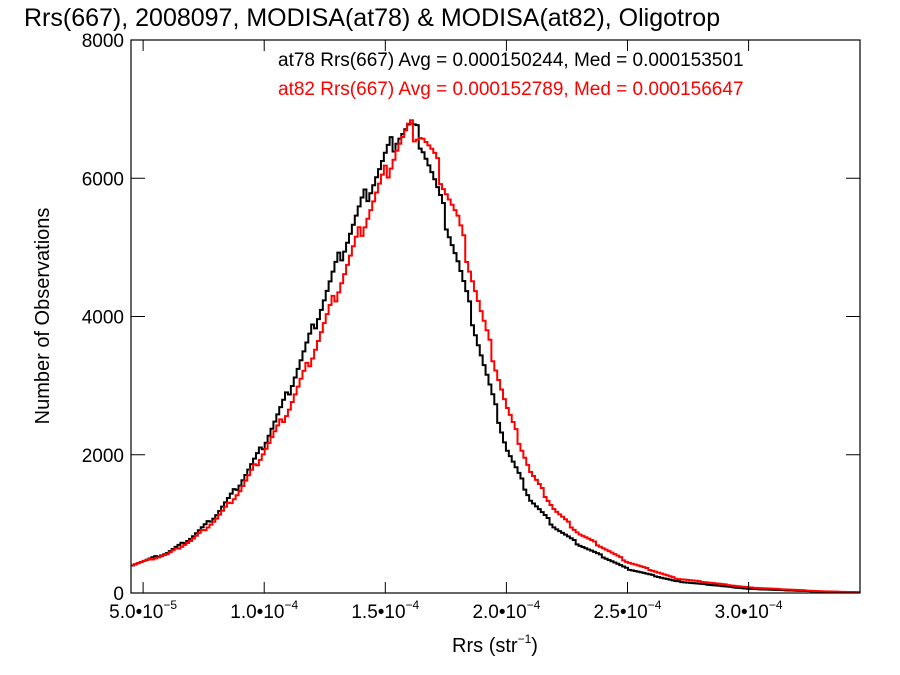 This screenshot has height=675, width=900. I want to click on x-tick-label-3: 2.0•10−4, so click(506, 610).